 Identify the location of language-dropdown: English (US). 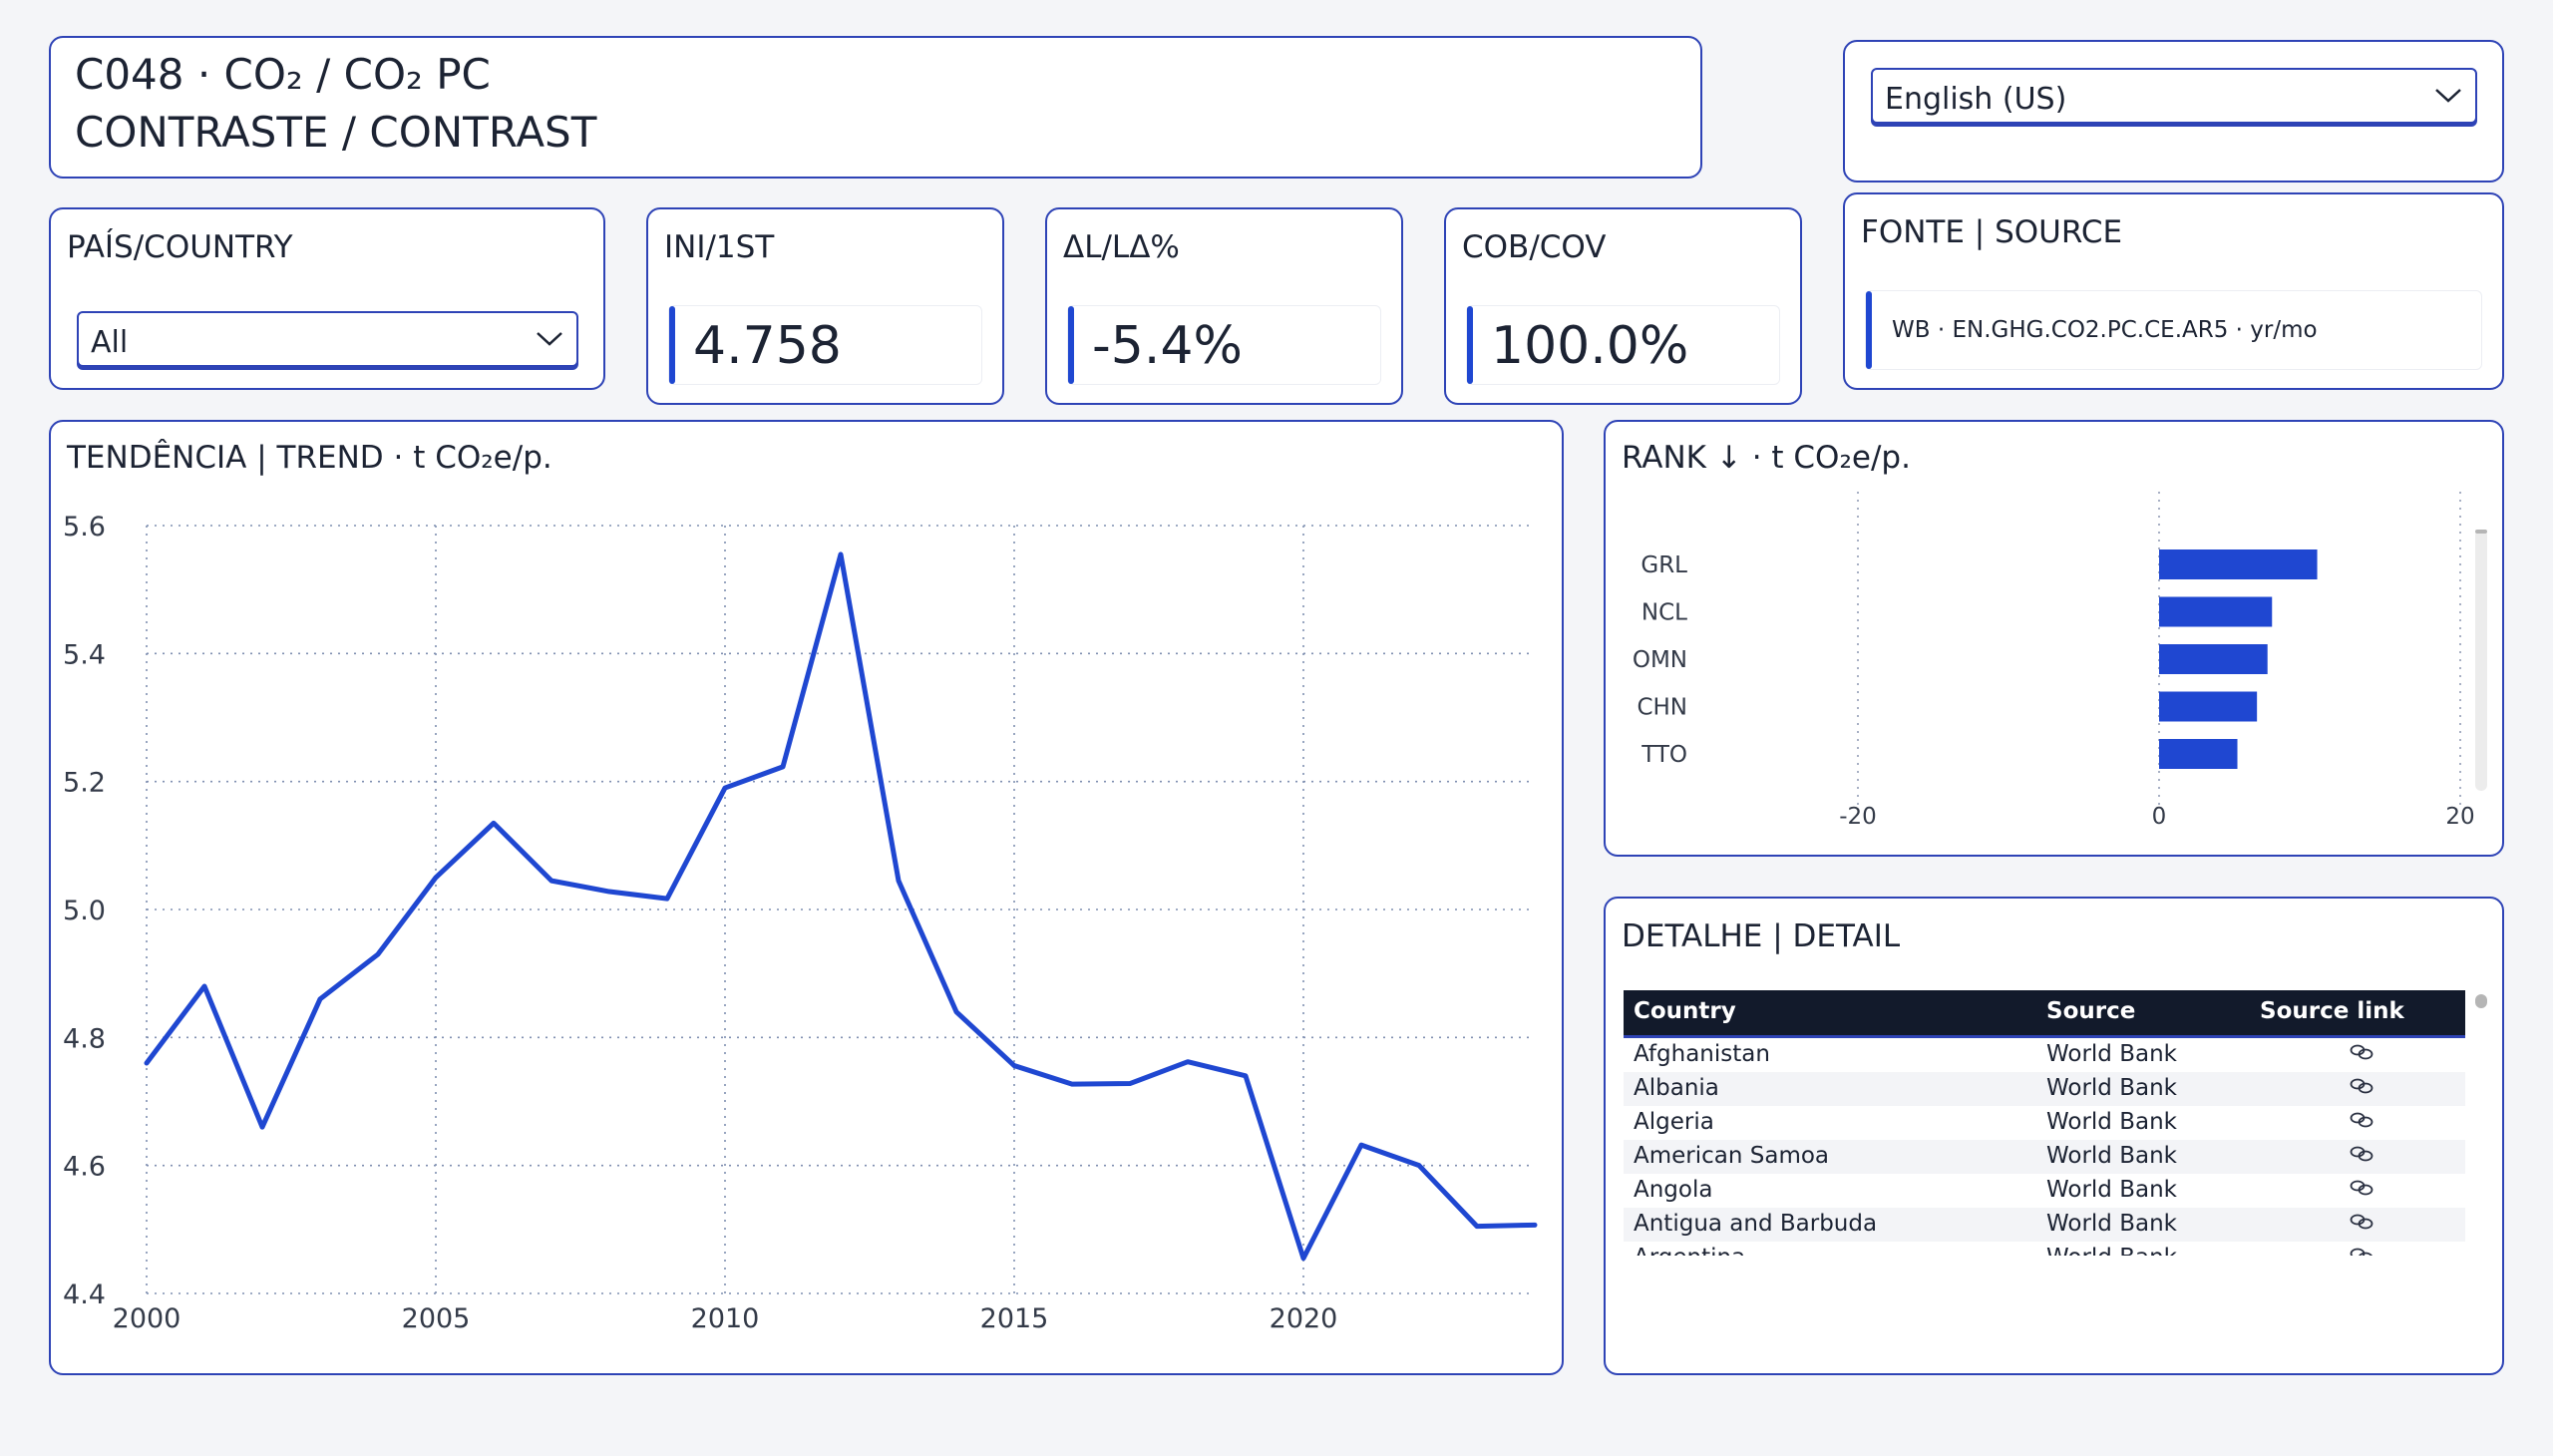
(2174, 96).